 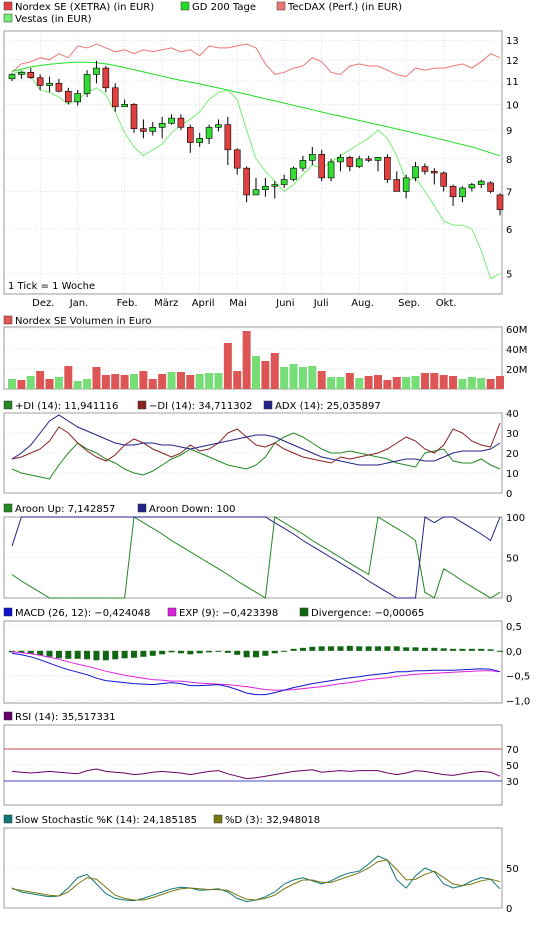 What do you see at coordinates (518, 702) in the screenshot?
I see `macd-y-tick: −1,0` at bounding box center [518, 702].